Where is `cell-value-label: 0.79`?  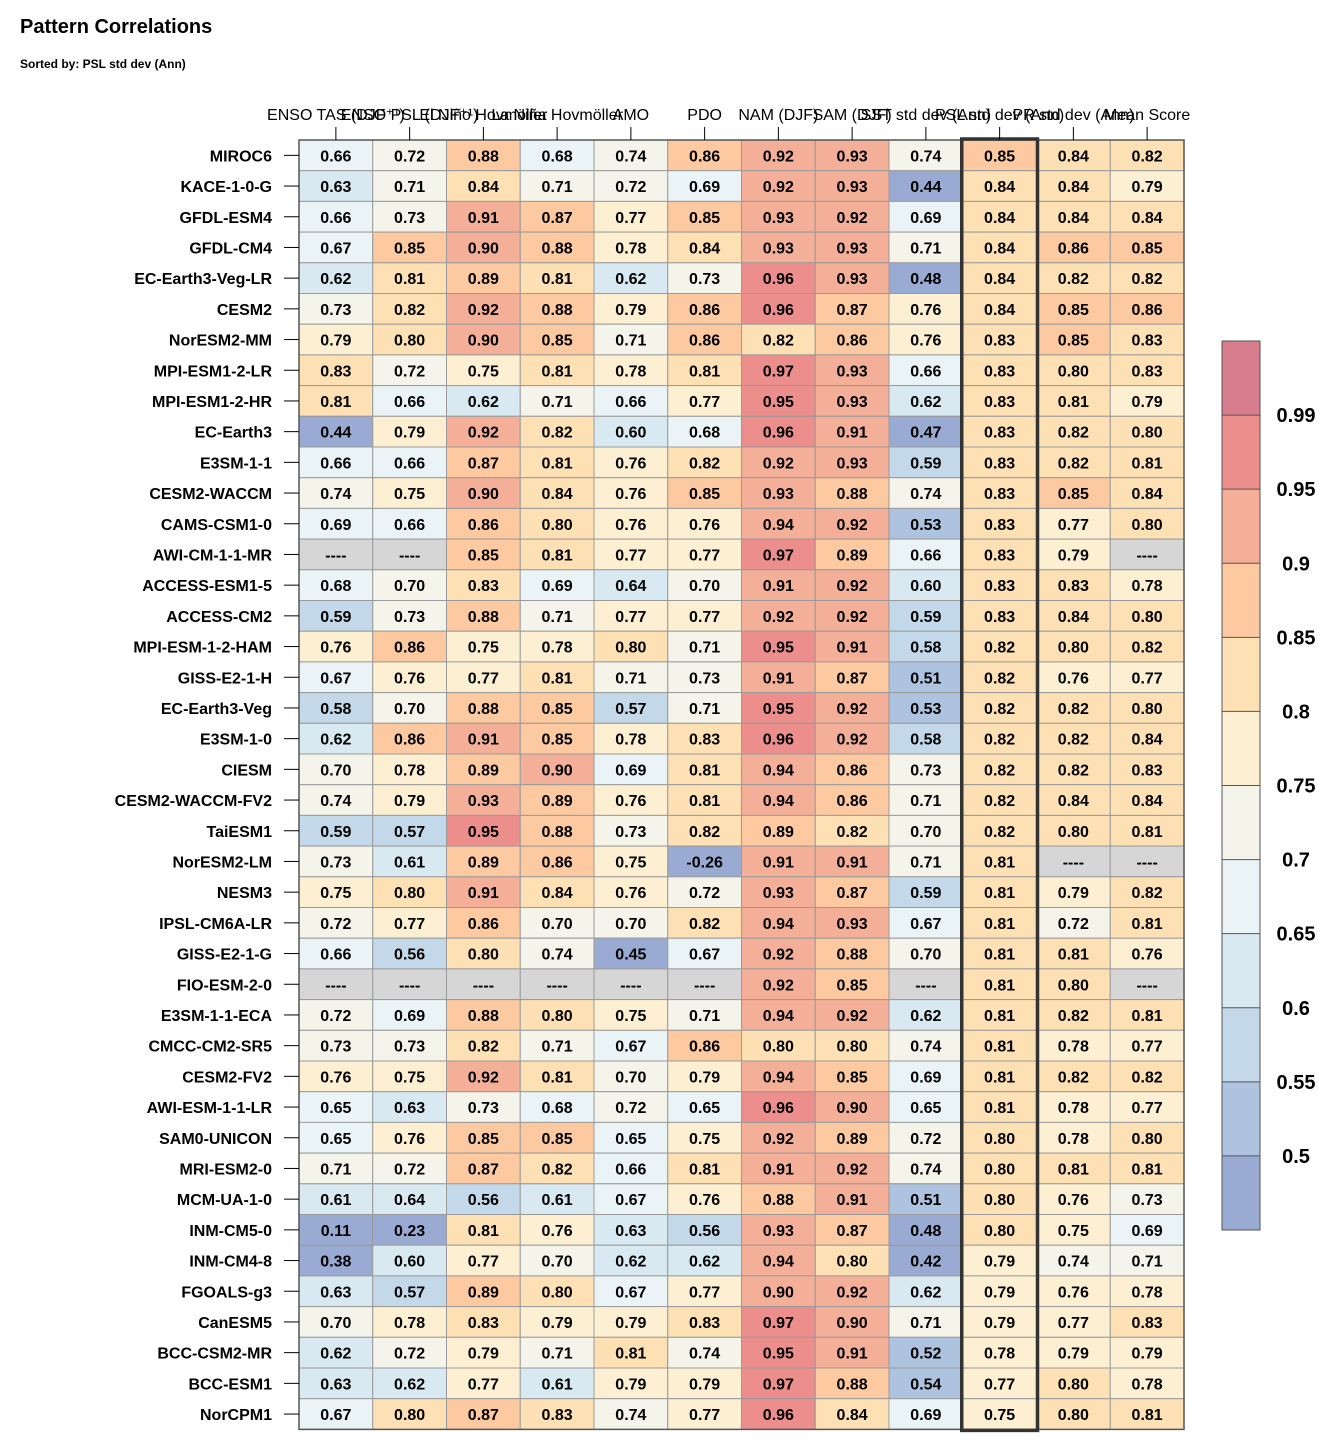 cell-value-label: 0.79 is located at coordinates (1073, 893).